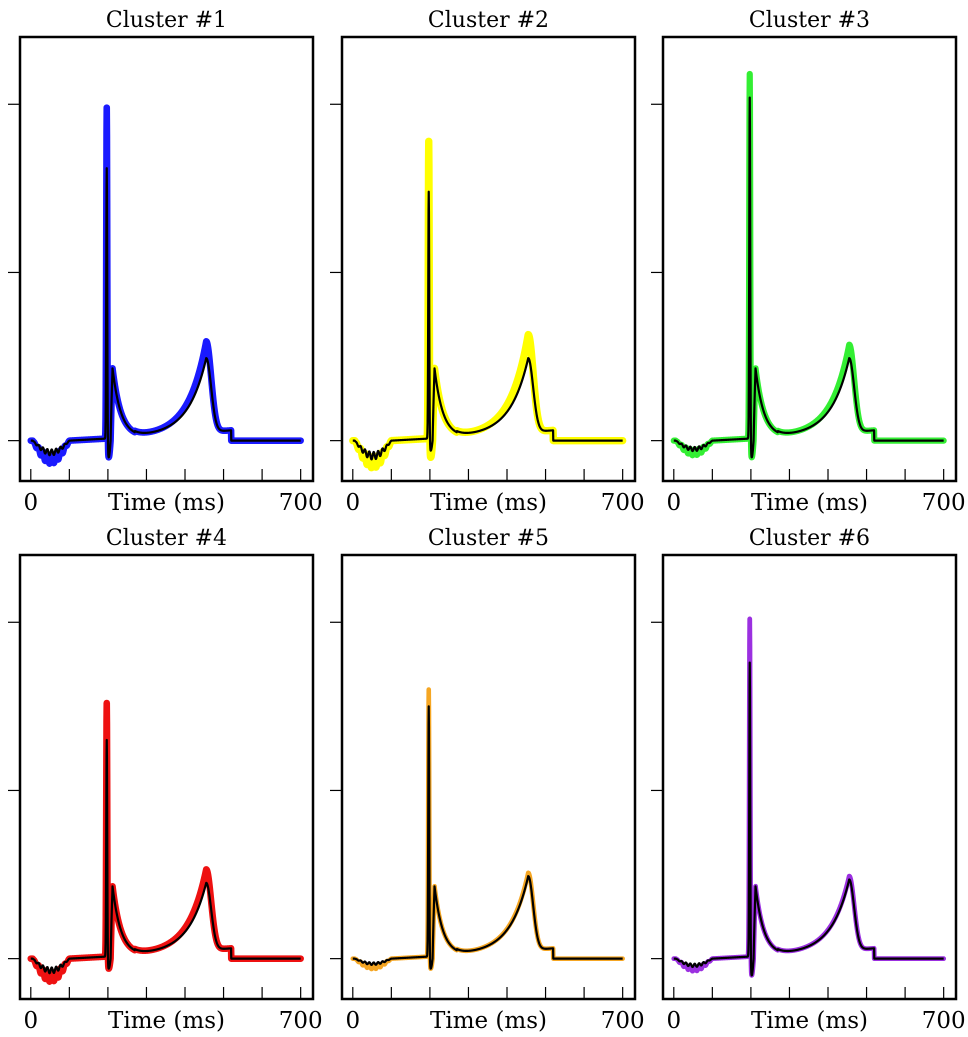 The height and width of the screenshot is (1037, 968). Describe the element at coordinates (166, 20) in the screenshot. I see `subplot-title: Cluster #1` at that location.